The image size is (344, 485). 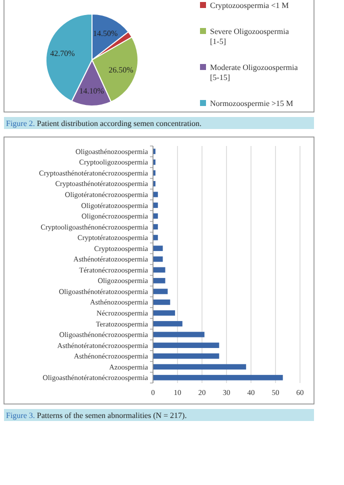 What do you see at coordinates (250, 36) in the screenshot?
I see `legend-label: Severe Oligozoospermia [1-5]` at bounding box center [250, 36].